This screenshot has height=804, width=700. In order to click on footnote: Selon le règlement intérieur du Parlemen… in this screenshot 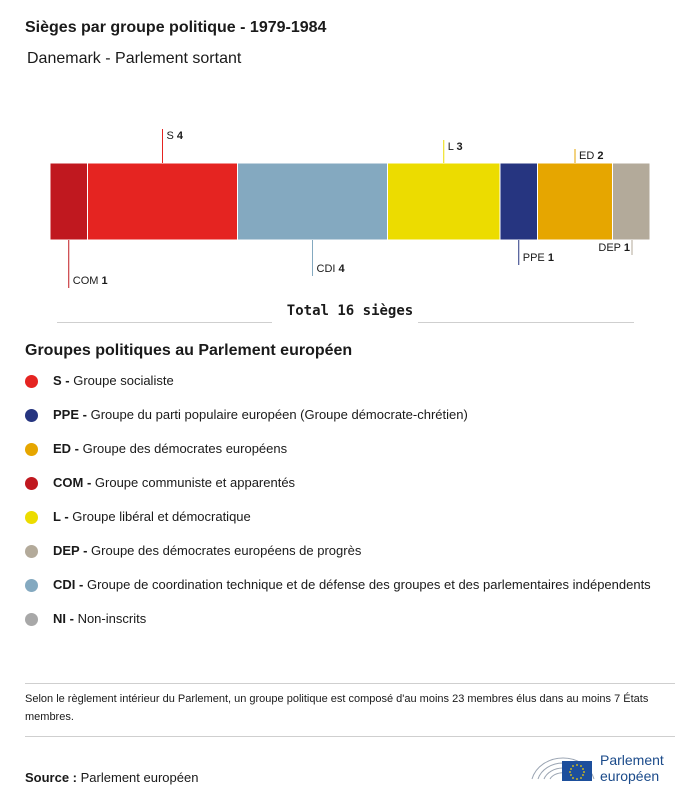, I will do `click(337, 708)`.